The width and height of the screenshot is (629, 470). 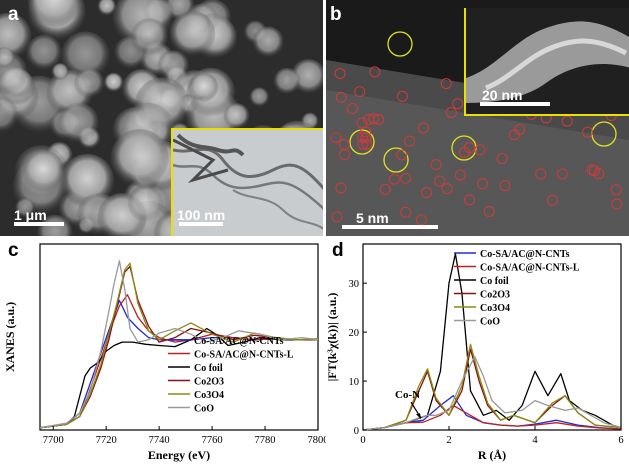 What do you see at coordinates (492, 455) in the screenshot?
I see `x-axis-label: R (Å)` at bounding box center [492, 455].